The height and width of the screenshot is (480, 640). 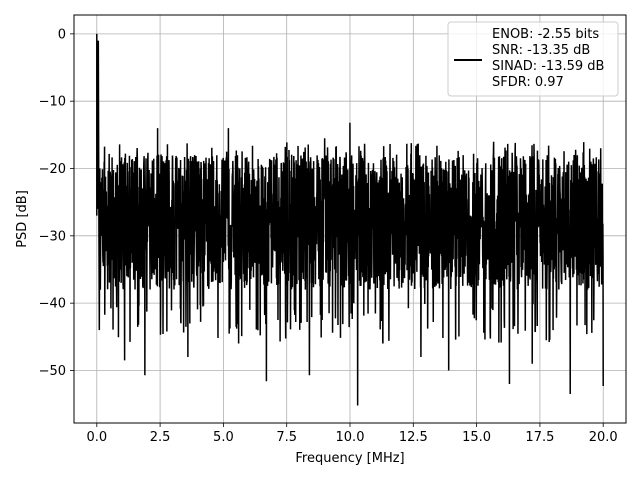 I want to click on legend-line-text: SINAD: -13.59 dB, so click(x=548, y=66).